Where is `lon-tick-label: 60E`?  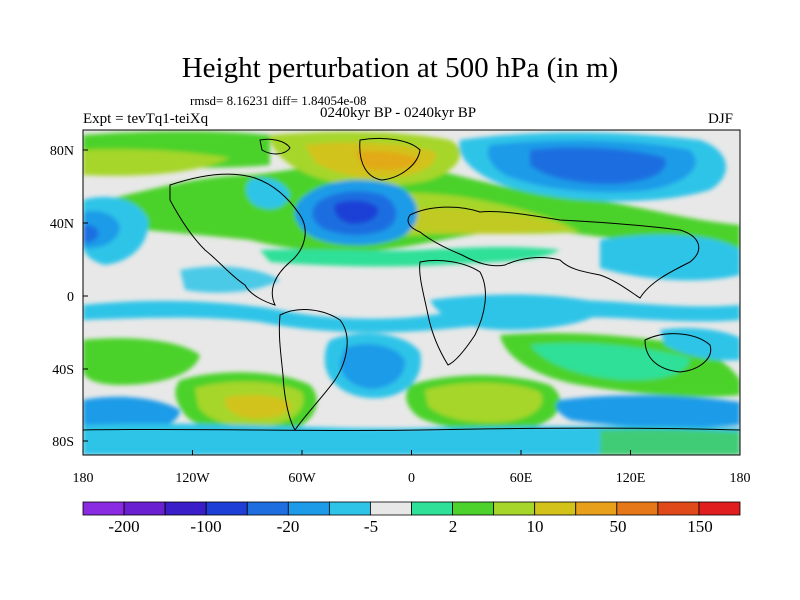
lon-tick-label: 60E is located at coordinates (521, 478).